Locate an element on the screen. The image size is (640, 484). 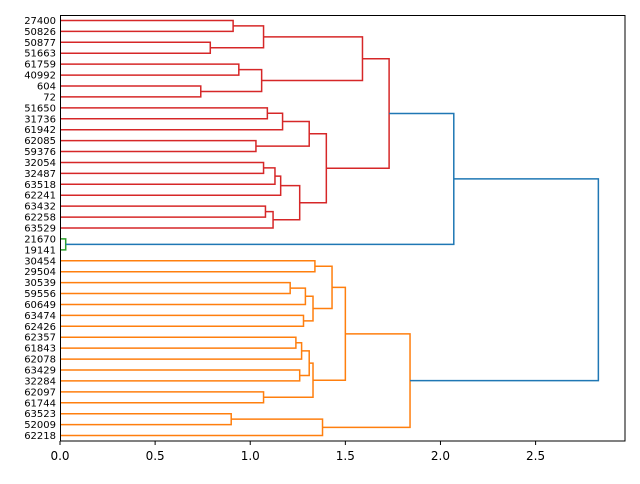
x-axis-ticks: 0.0 0.5 1.0 1.5 2.0 2.5 is located at coordinates (297, 452).